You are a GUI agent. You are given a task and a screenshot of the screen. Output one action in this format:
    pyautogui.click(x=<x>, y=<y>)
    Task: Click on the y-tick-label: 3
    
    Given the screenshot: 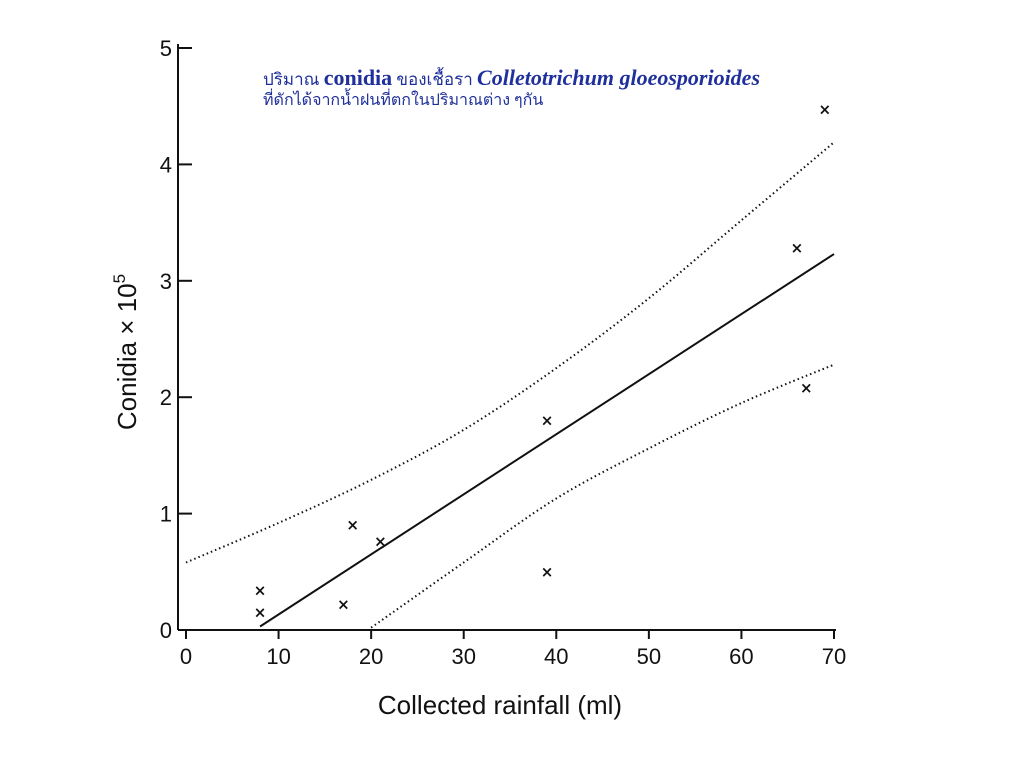 What is the action you would take?
    pyautogui.click(x=166, y=281)
    